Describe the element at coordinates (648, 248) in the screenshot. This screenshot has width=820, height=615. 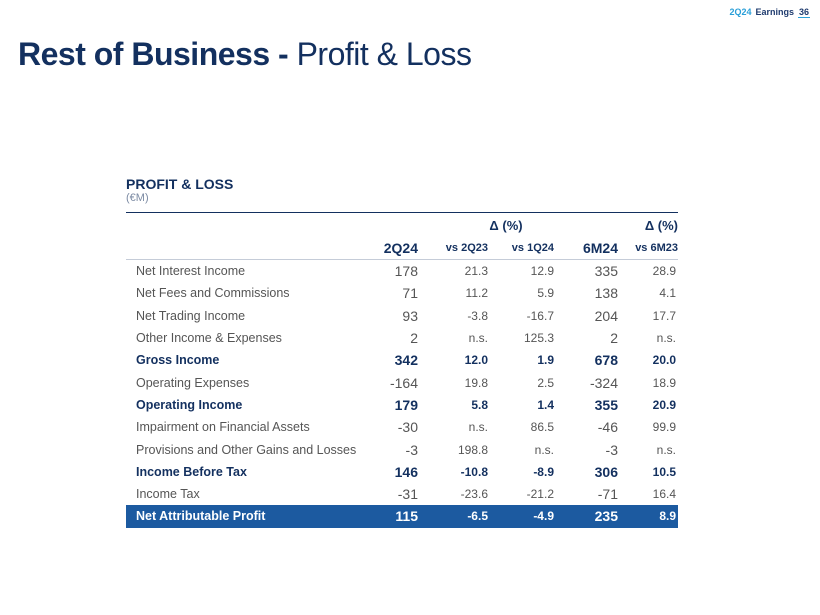
I see `col-header-vs-6m23: vs 6M23` at that location.